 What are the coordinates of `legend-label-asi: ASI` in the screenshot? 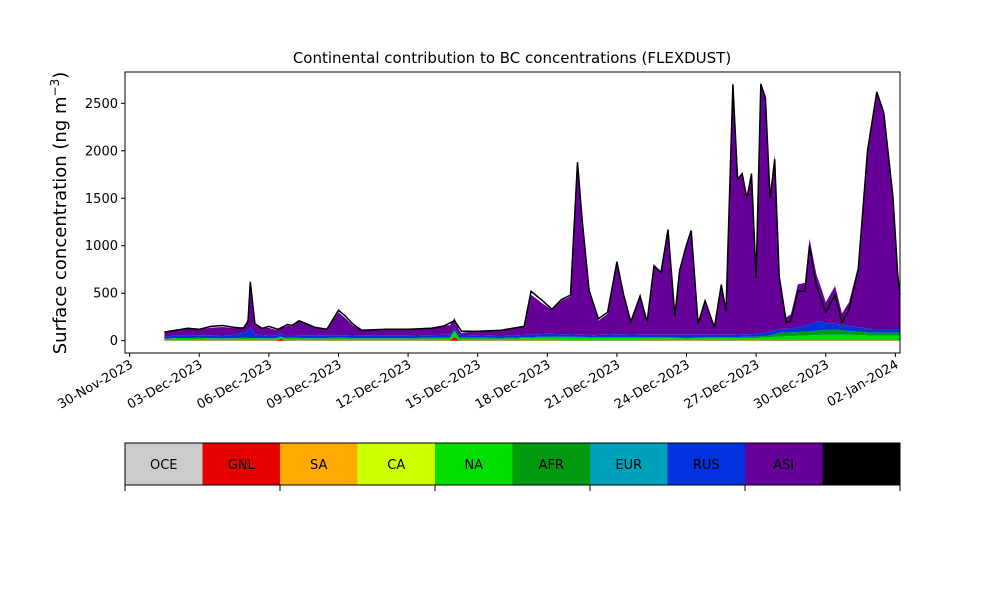 It's located at (783, 465).